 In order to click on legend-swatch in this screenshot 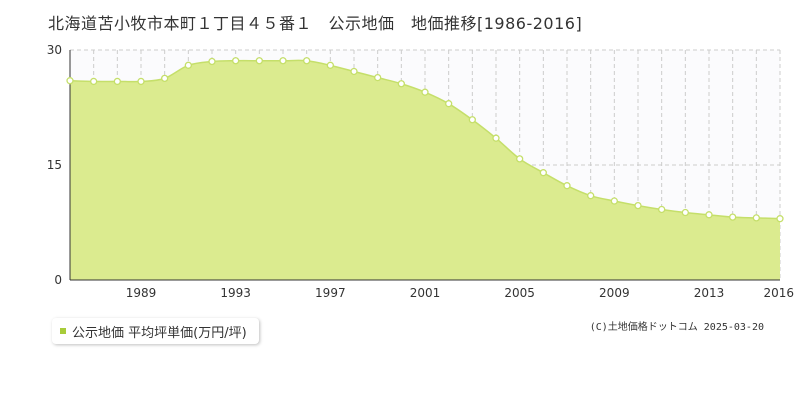, I will do `click(63, 331)`.